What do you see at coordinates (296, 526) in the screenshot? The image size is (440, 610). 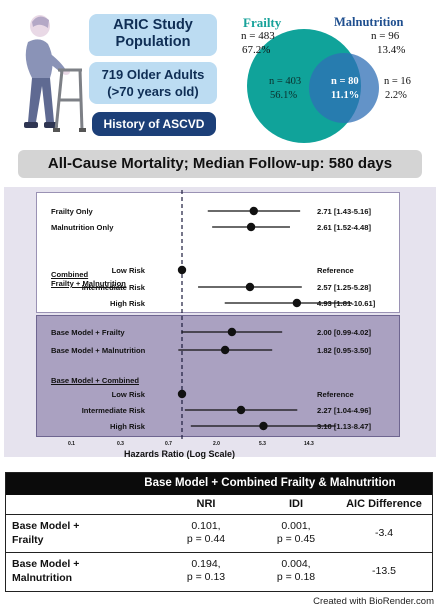 I see `idi-value: 0.001,` at bounding box center [296, 526].